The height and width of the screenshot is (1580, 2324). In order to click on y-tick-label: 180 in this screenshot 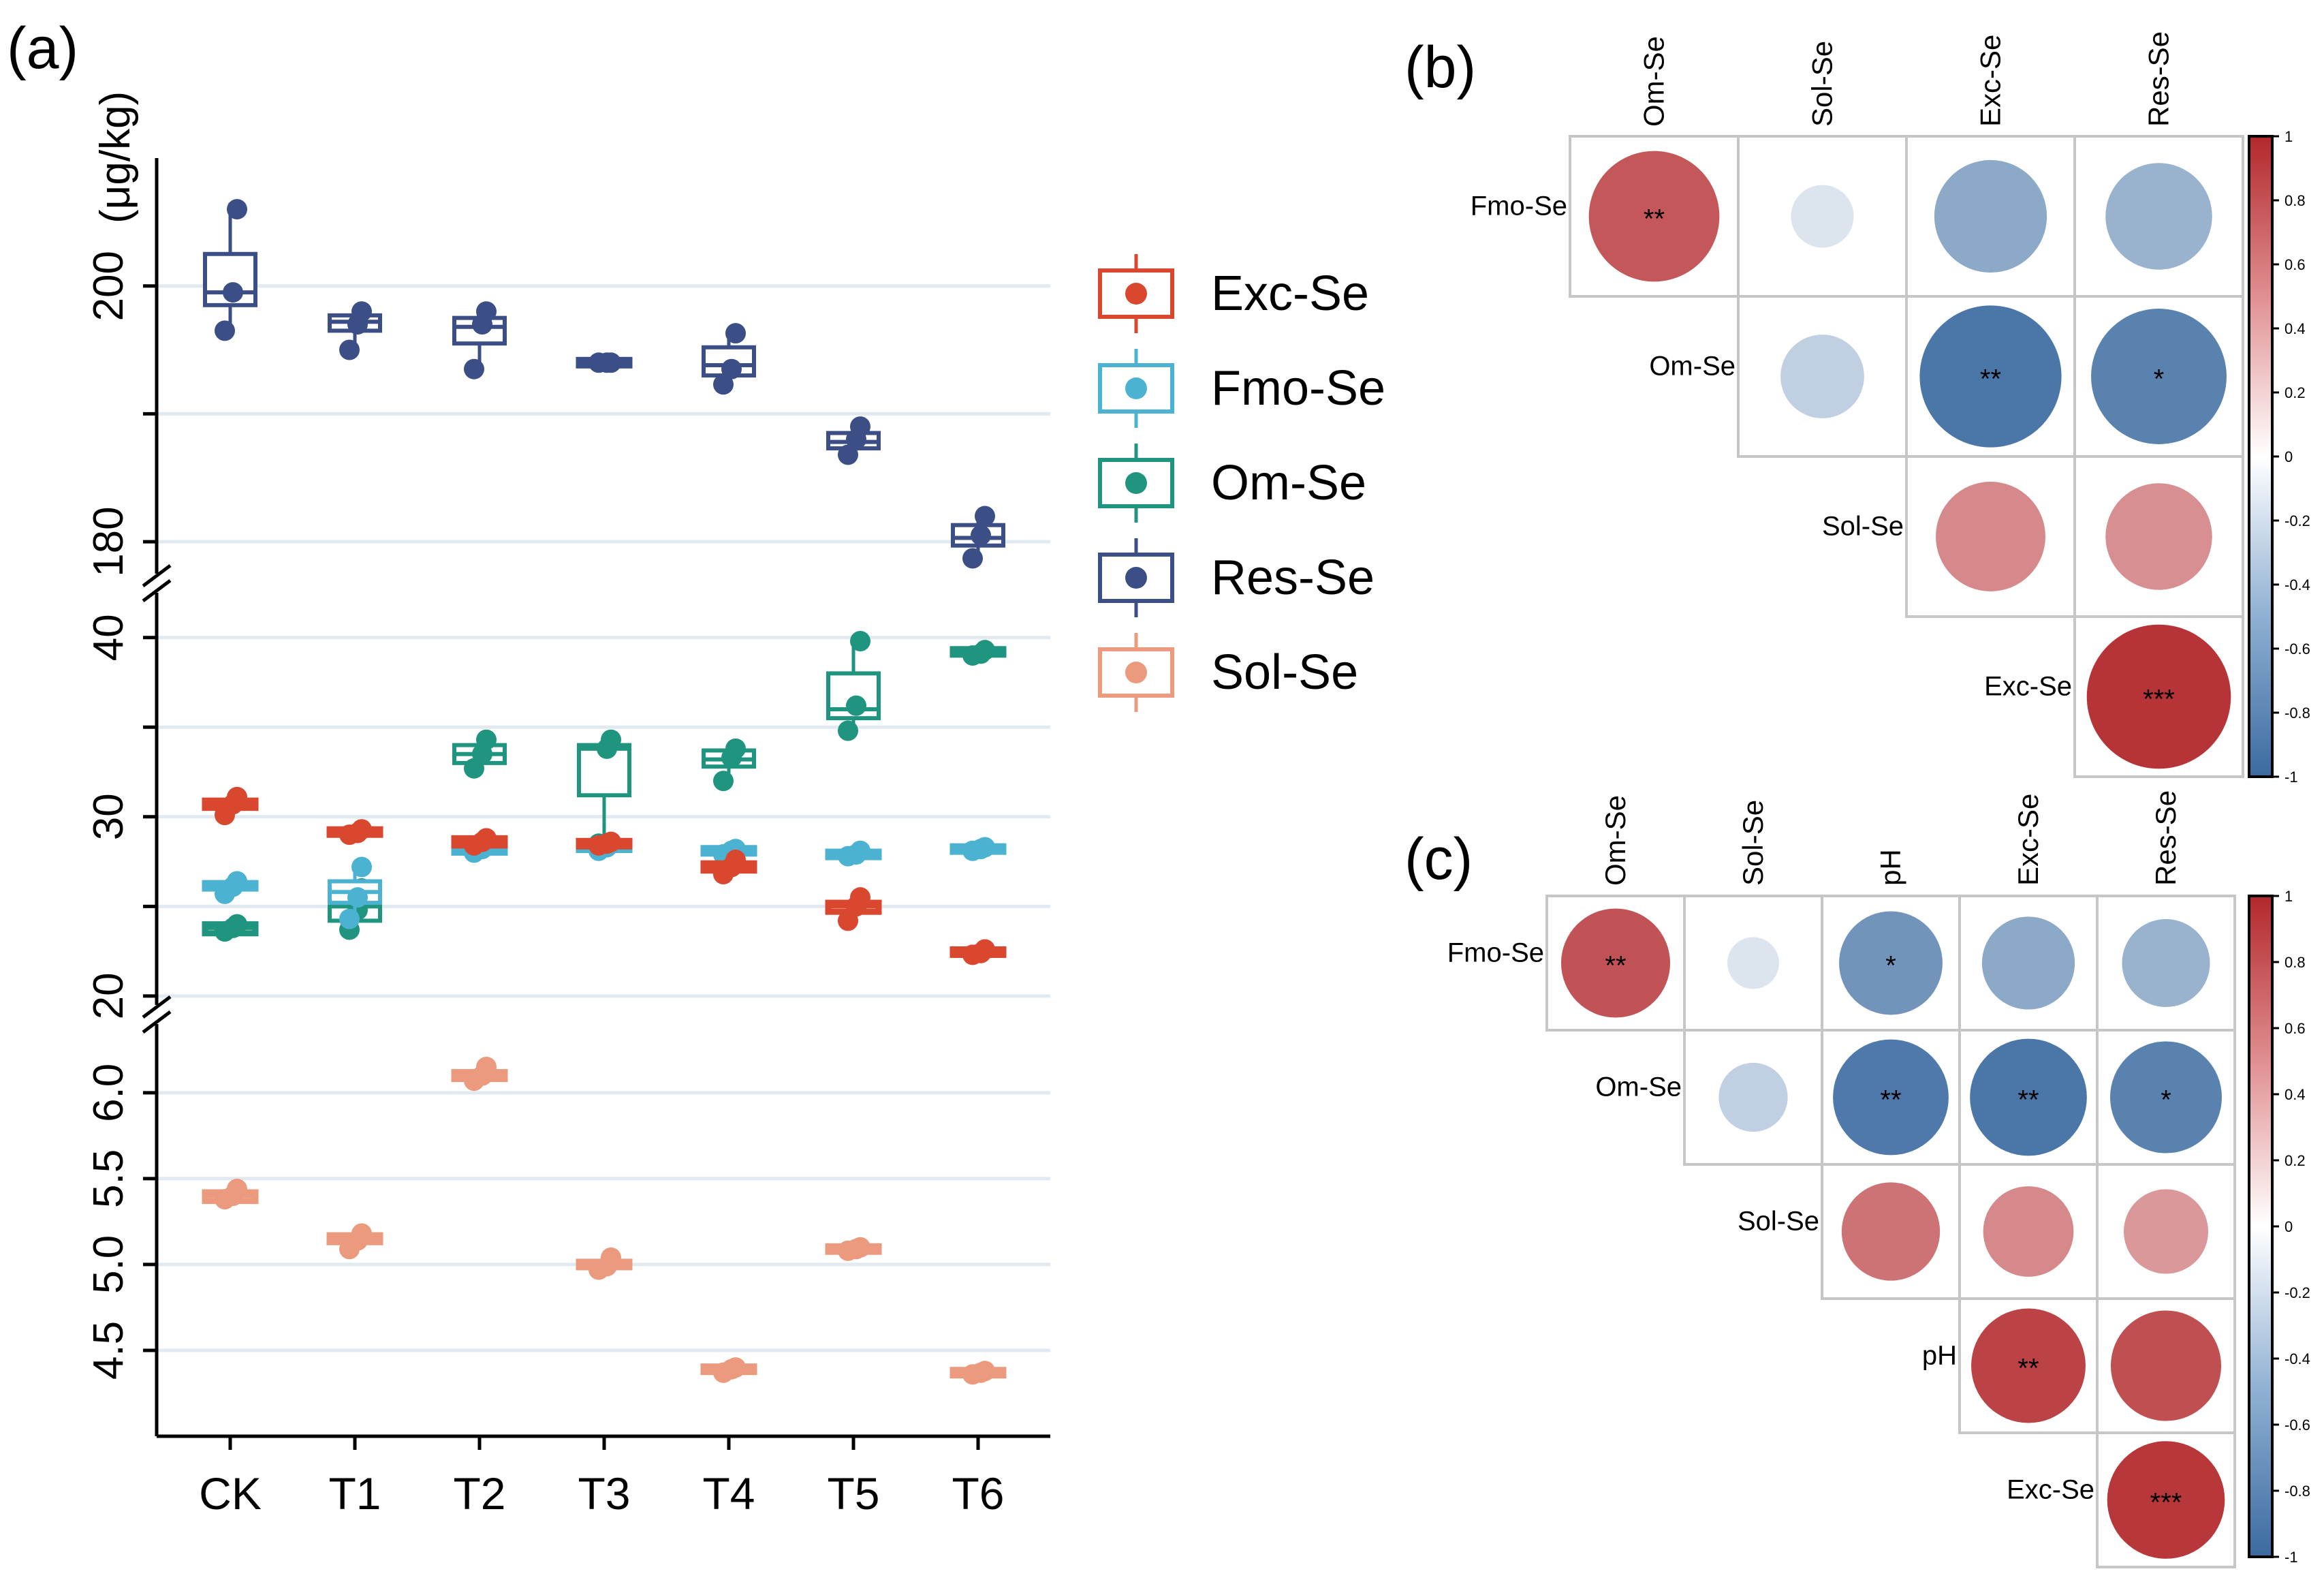, I will do `click(108, 541)`.